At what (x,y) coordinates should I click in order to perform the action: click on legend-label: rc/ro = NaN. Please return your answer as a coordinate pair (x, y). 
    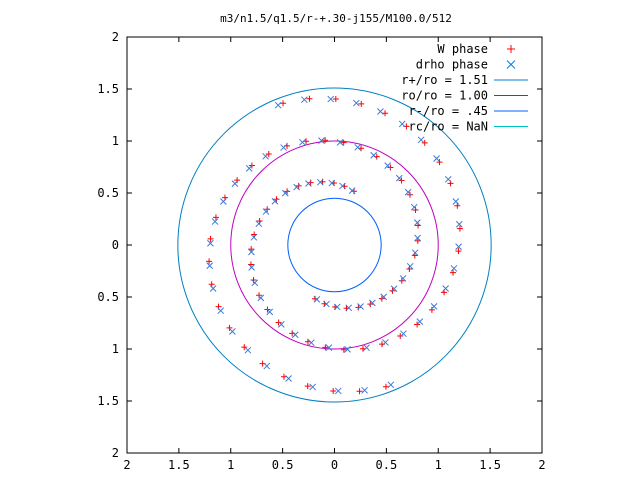
    Looking at the image, I should click on (448, 127).